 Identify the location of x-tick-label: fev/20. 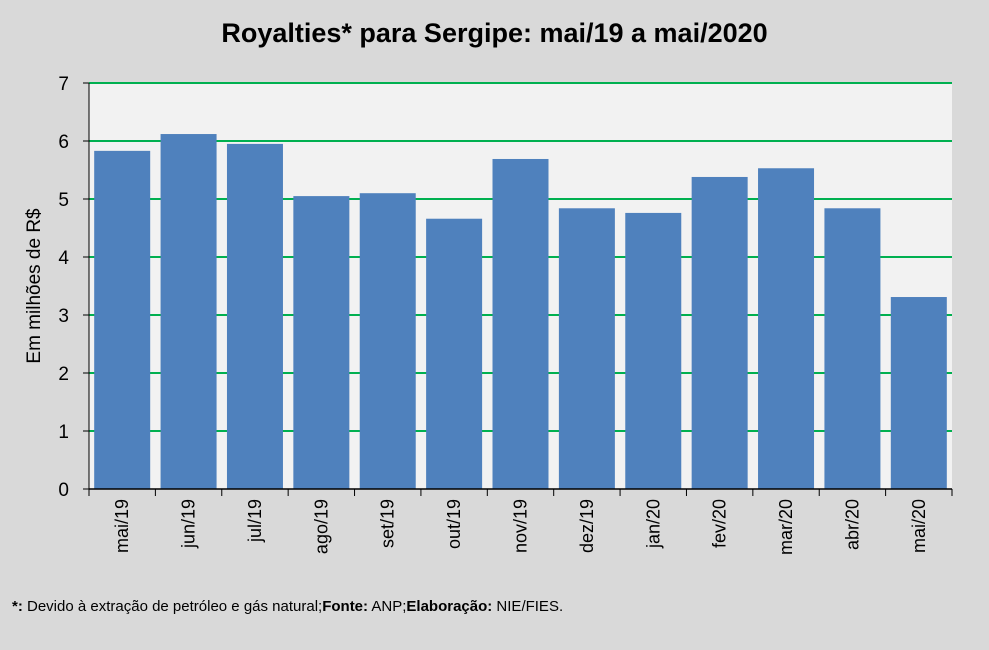
(720, 523).